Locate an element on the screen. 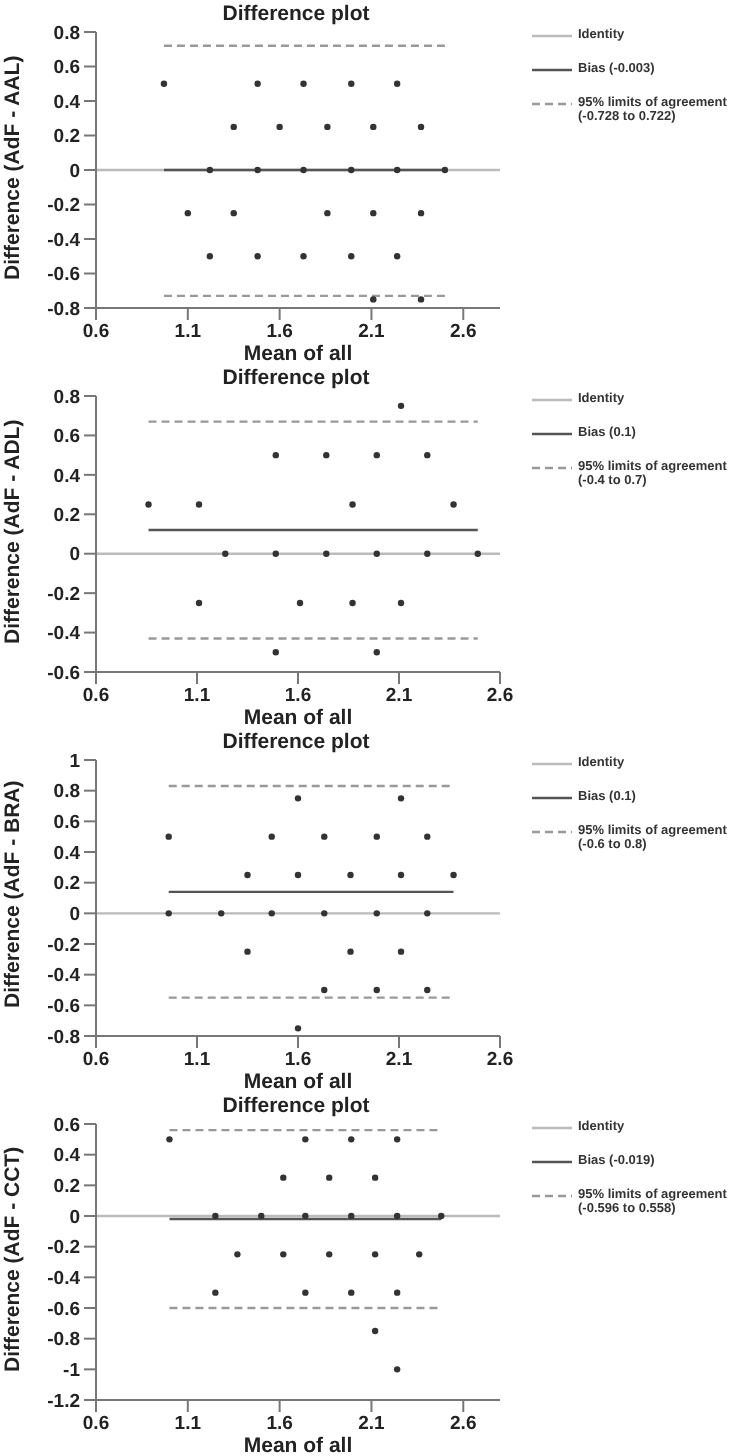  y-tick-label: -1.2 is located at coordinates (63, 1401).